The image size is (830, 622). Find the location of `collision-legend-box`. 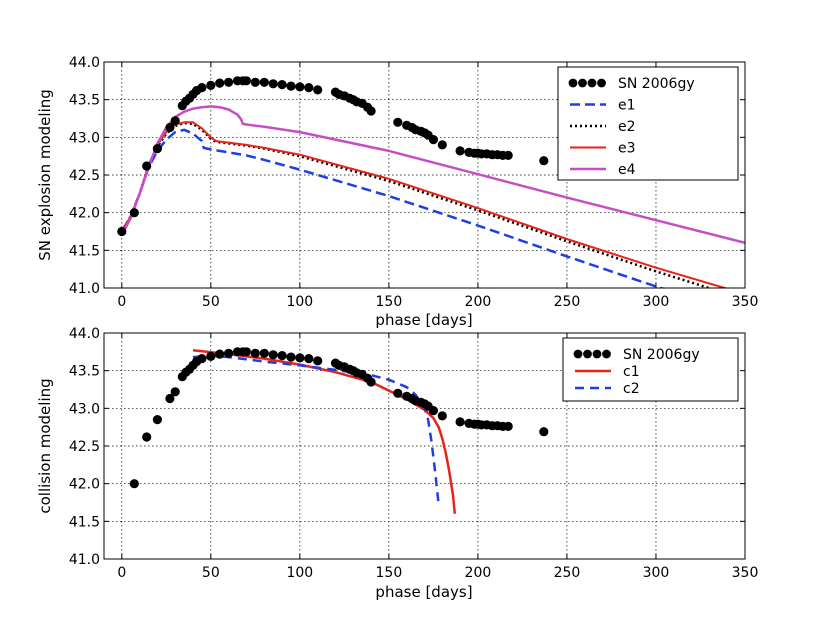

collision-legend-box is located at coordinates (650, 369).